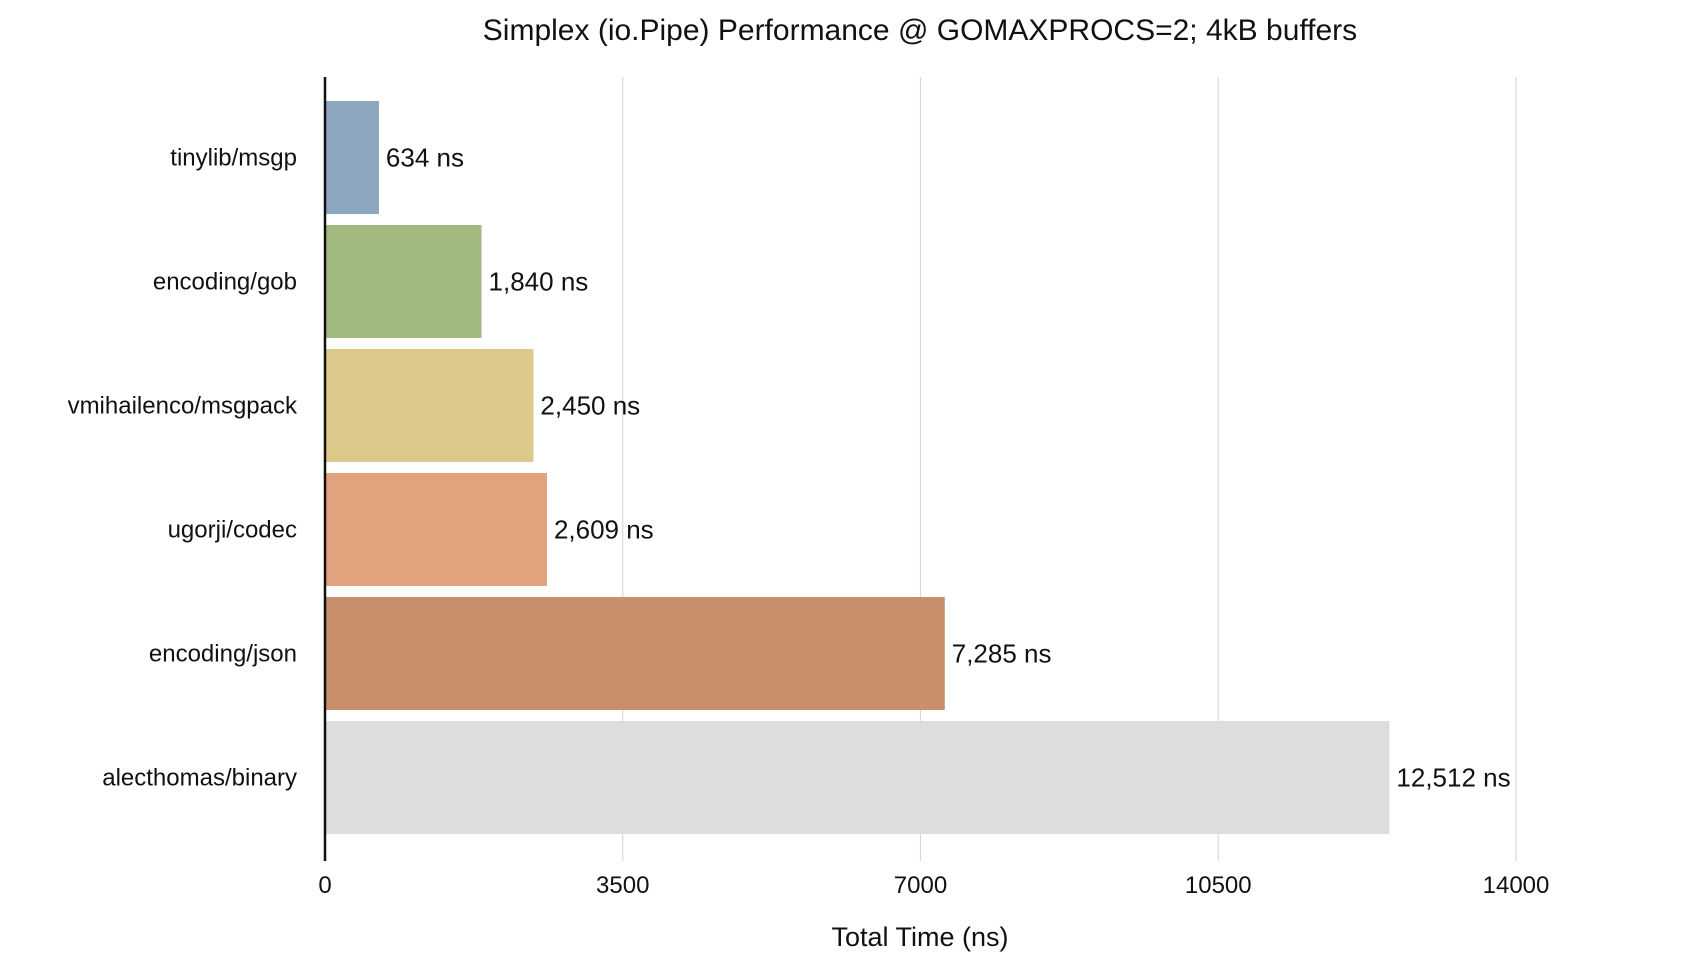  Describe the element at coordinates (352, 157) in the screenshot. I see `bar-tinylib-msgp` at that location.